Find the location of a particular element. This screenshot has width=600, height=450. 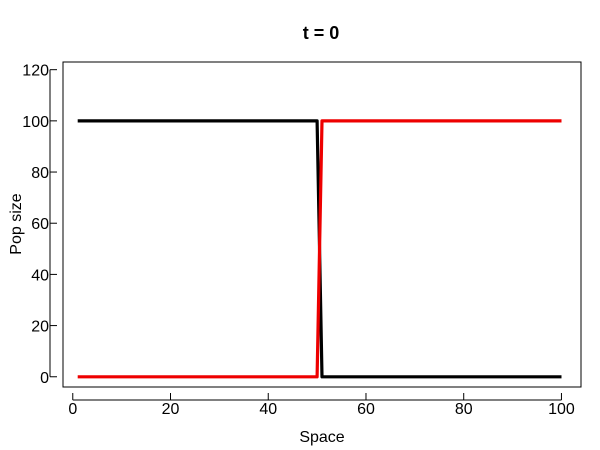

x-tick-label: 0 is located at coordinates (72, 409).